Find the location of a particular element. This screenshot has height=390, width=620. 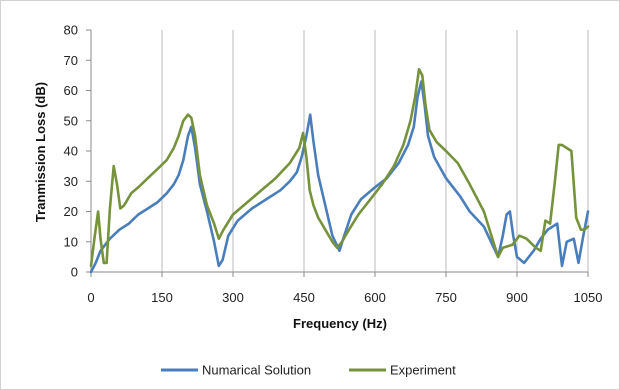

x-tick-label-900: 900 is located at coordinates (517, 297).